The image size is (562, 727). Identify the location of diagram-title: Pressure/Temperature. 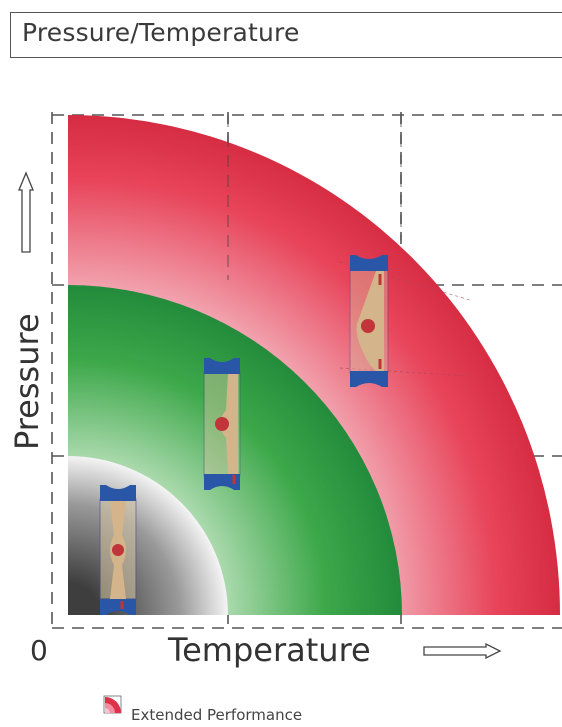
(161, 32).